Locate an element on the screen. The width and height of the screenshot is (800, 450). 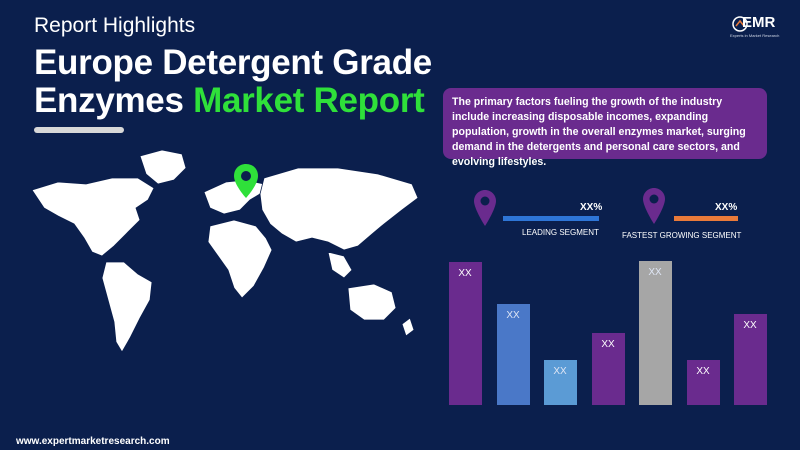
fastest-segment-label: FASTEST GROWING SEGMENT is located at coordinates (682, 235).